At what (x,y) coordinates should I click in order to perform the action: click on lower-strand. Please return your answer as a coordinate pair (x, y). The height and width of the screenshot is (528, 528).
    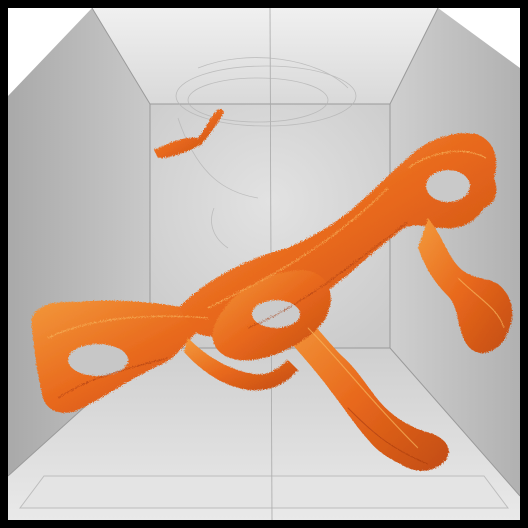
    Looking at the image, I should click on (241, 364).